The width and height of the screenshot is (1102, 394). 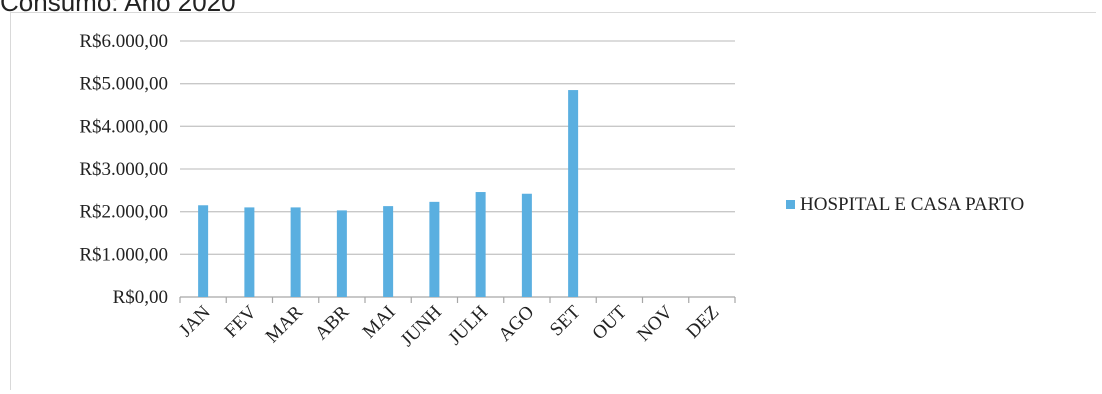 What do you see at coordinates (285, 324) in the screenshot?
I see `x-tick-label: MAR` at bounding box center [285, 324].